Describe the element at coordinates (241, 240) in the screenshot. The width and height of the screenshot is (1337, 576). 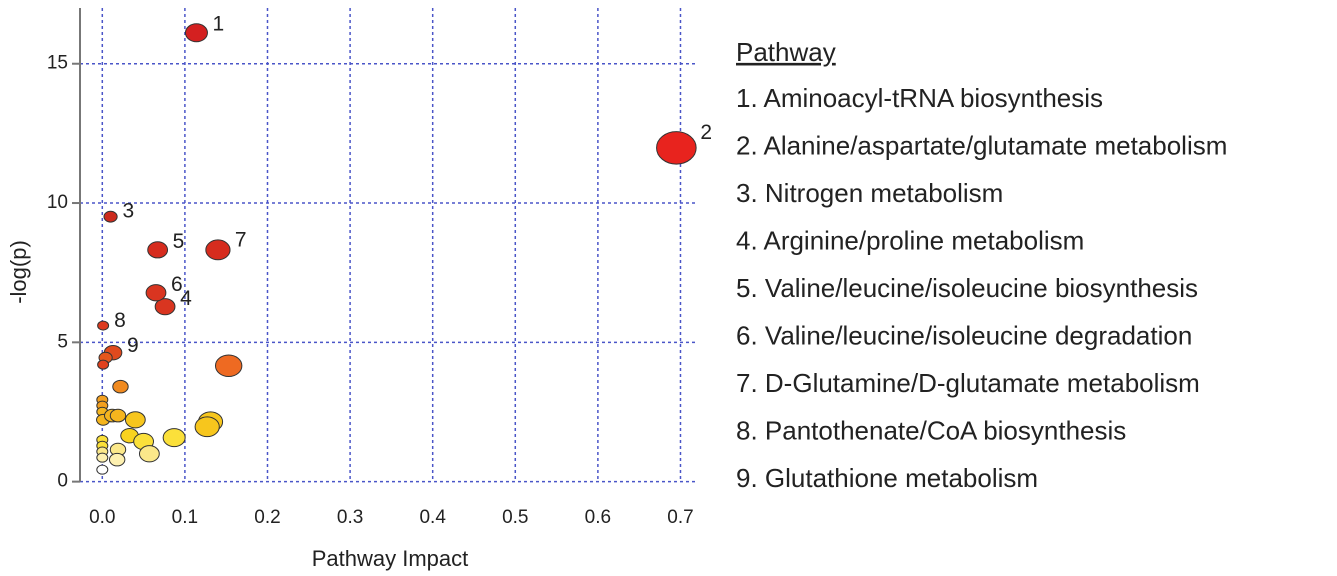
I see `point-label: 7` at that location.